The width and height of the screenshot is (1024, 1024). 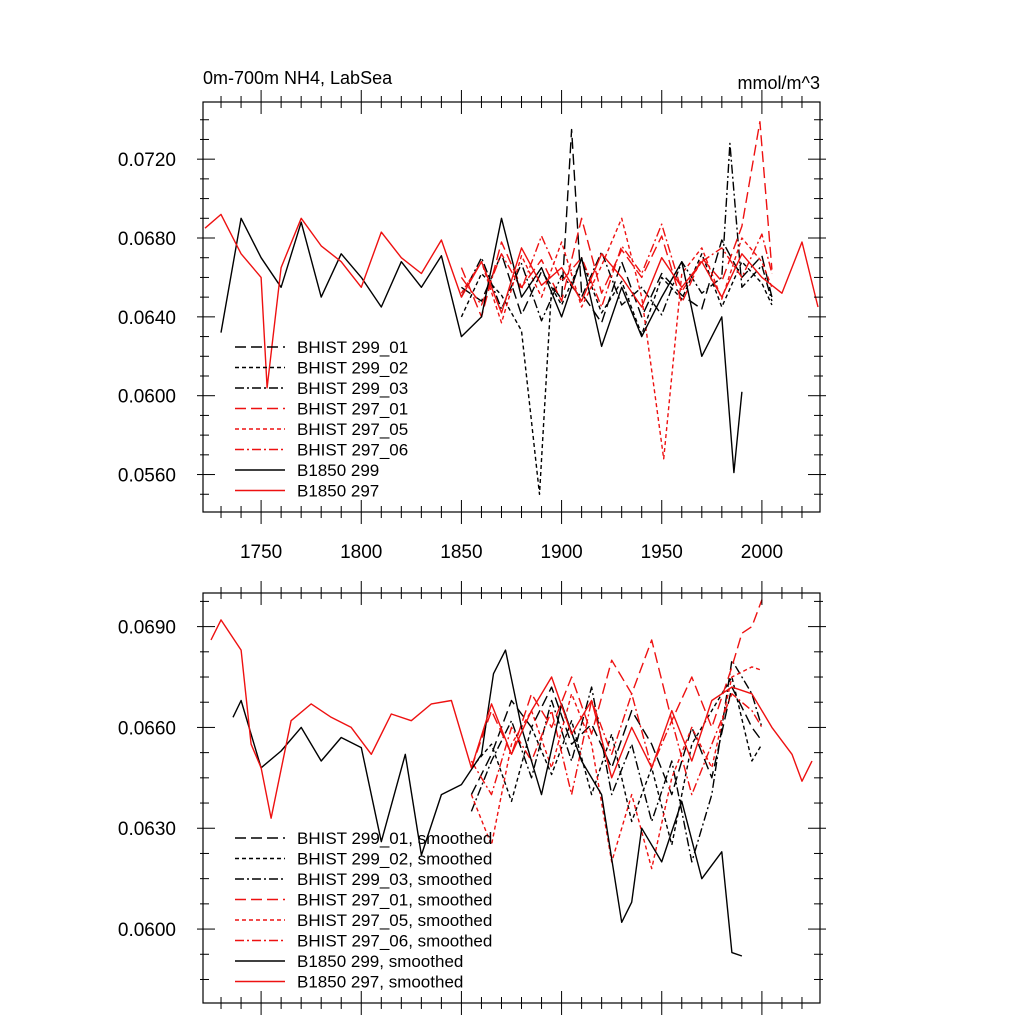 I want to click on legend-label: BHIST 299_03, smoothed, so click(x=394, y=879).